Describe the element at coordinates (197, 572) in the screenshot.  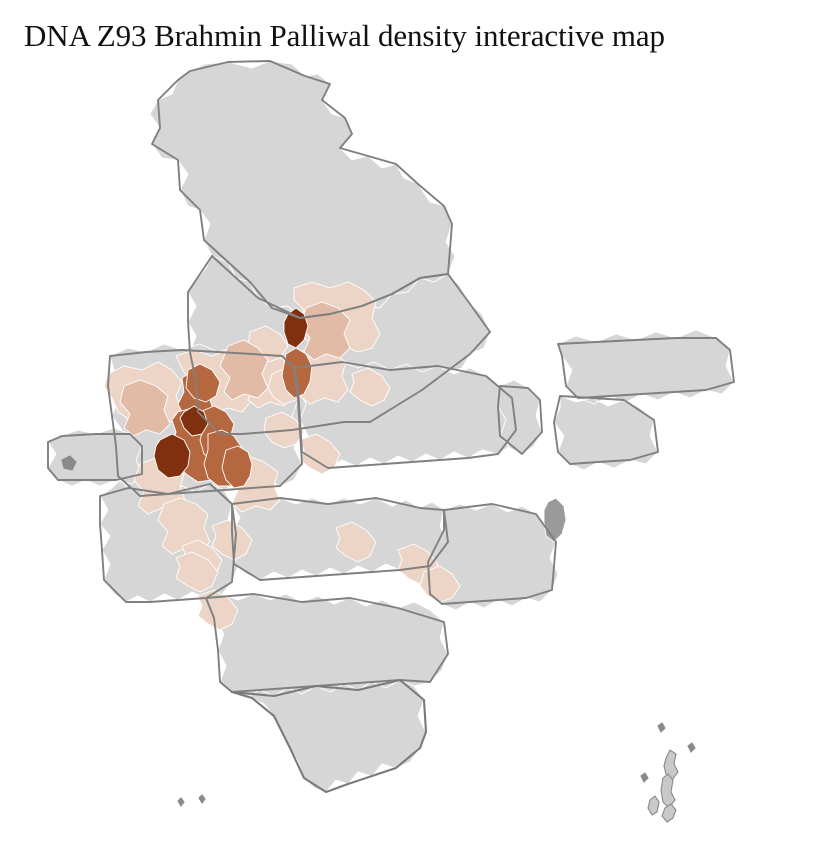
I see `region-maharashtra-nashik` at that location.